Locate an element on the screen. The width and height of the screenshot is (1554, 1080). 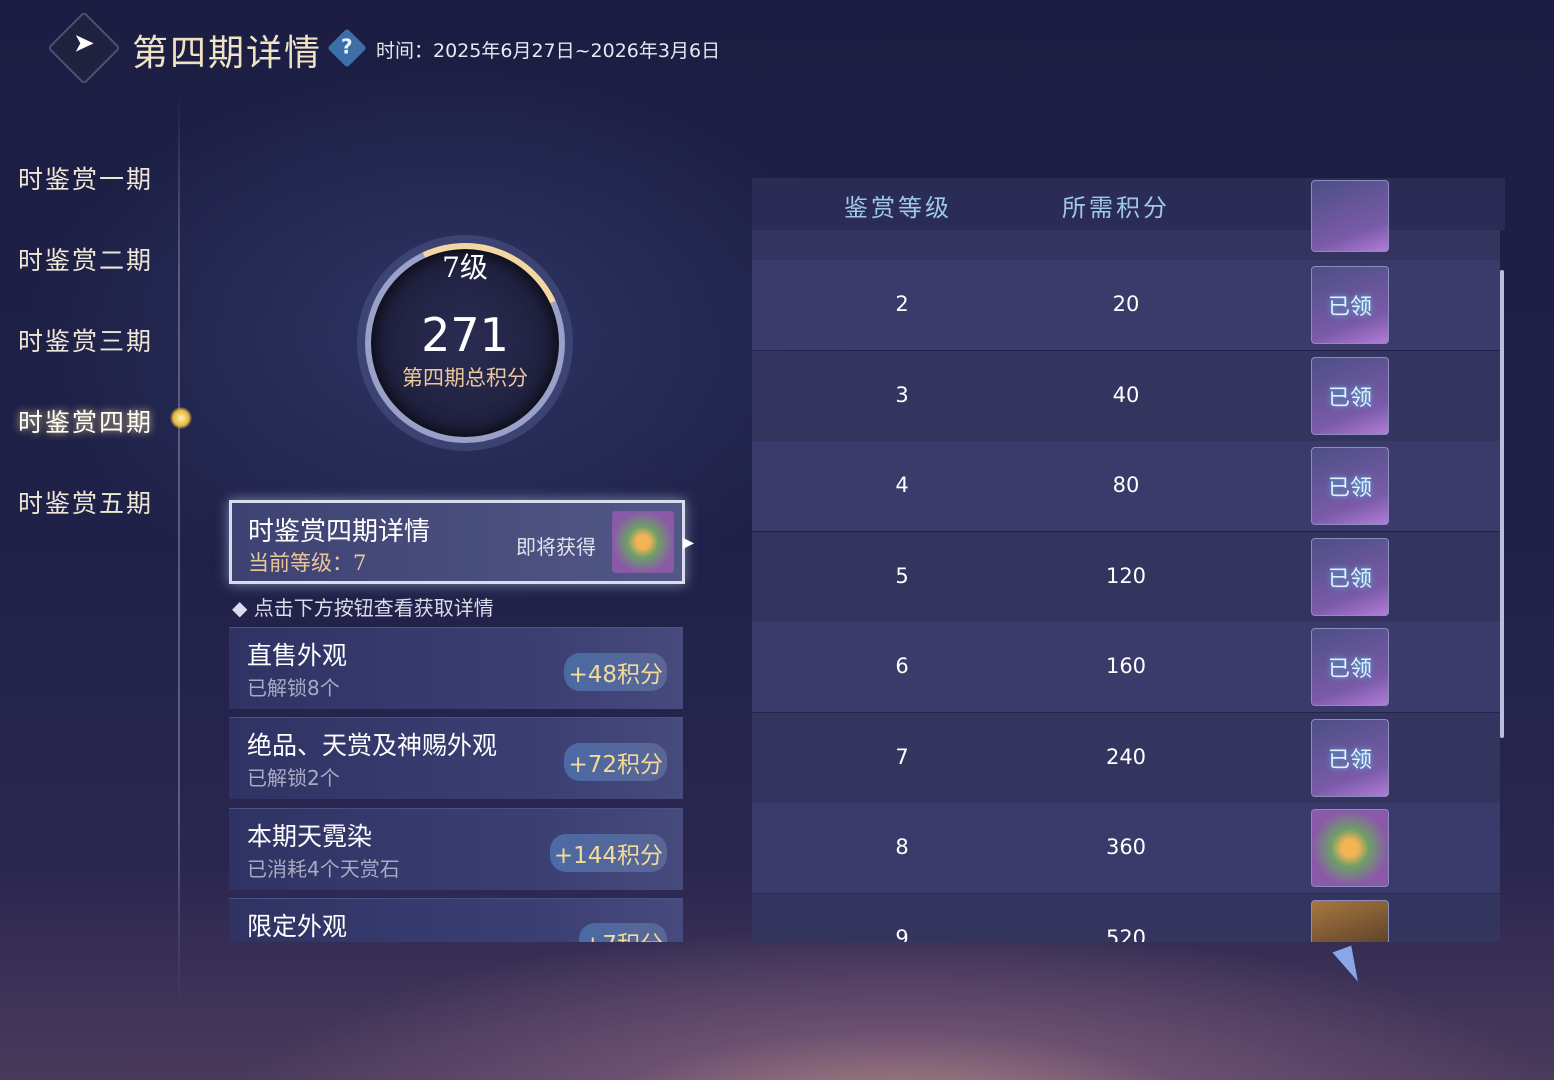
row-points: 80 is located at coordinates (1126, 485).